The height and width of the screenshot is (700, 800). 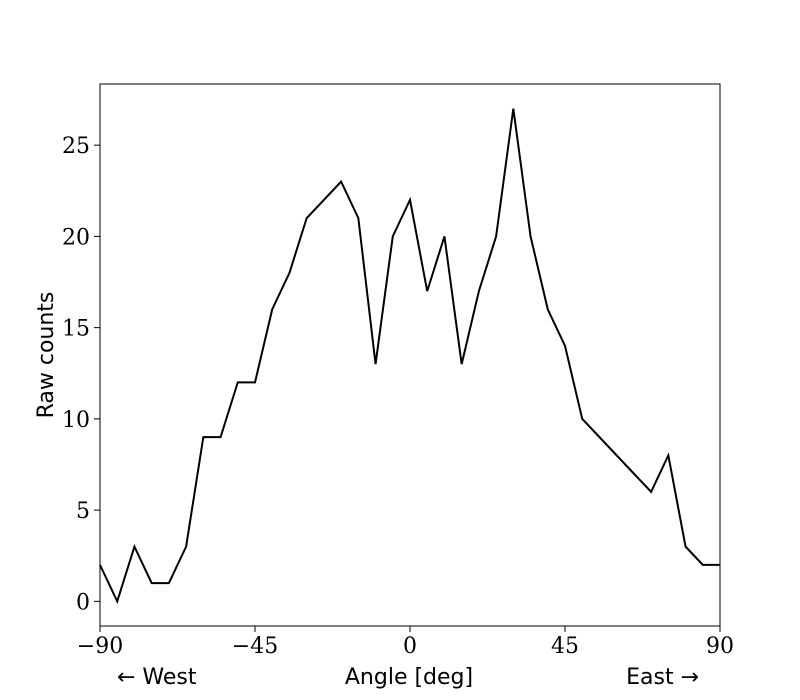 I want to click on east-annotation: East →, so click(x=662, y=677).